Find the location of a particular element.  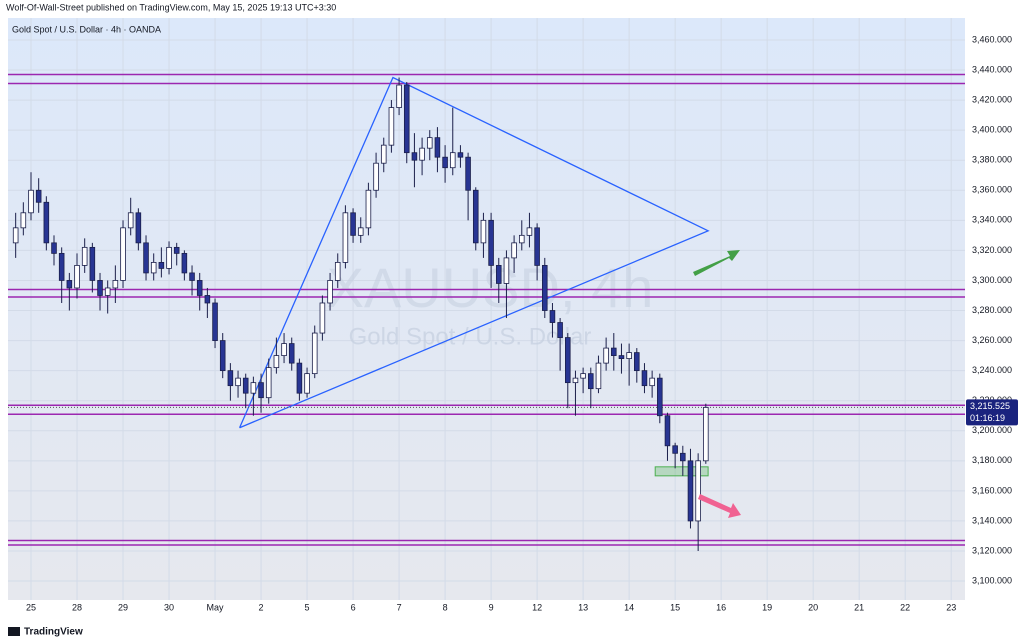

y-tick-label: 3,140.000 is located at coordinates (992, 520).